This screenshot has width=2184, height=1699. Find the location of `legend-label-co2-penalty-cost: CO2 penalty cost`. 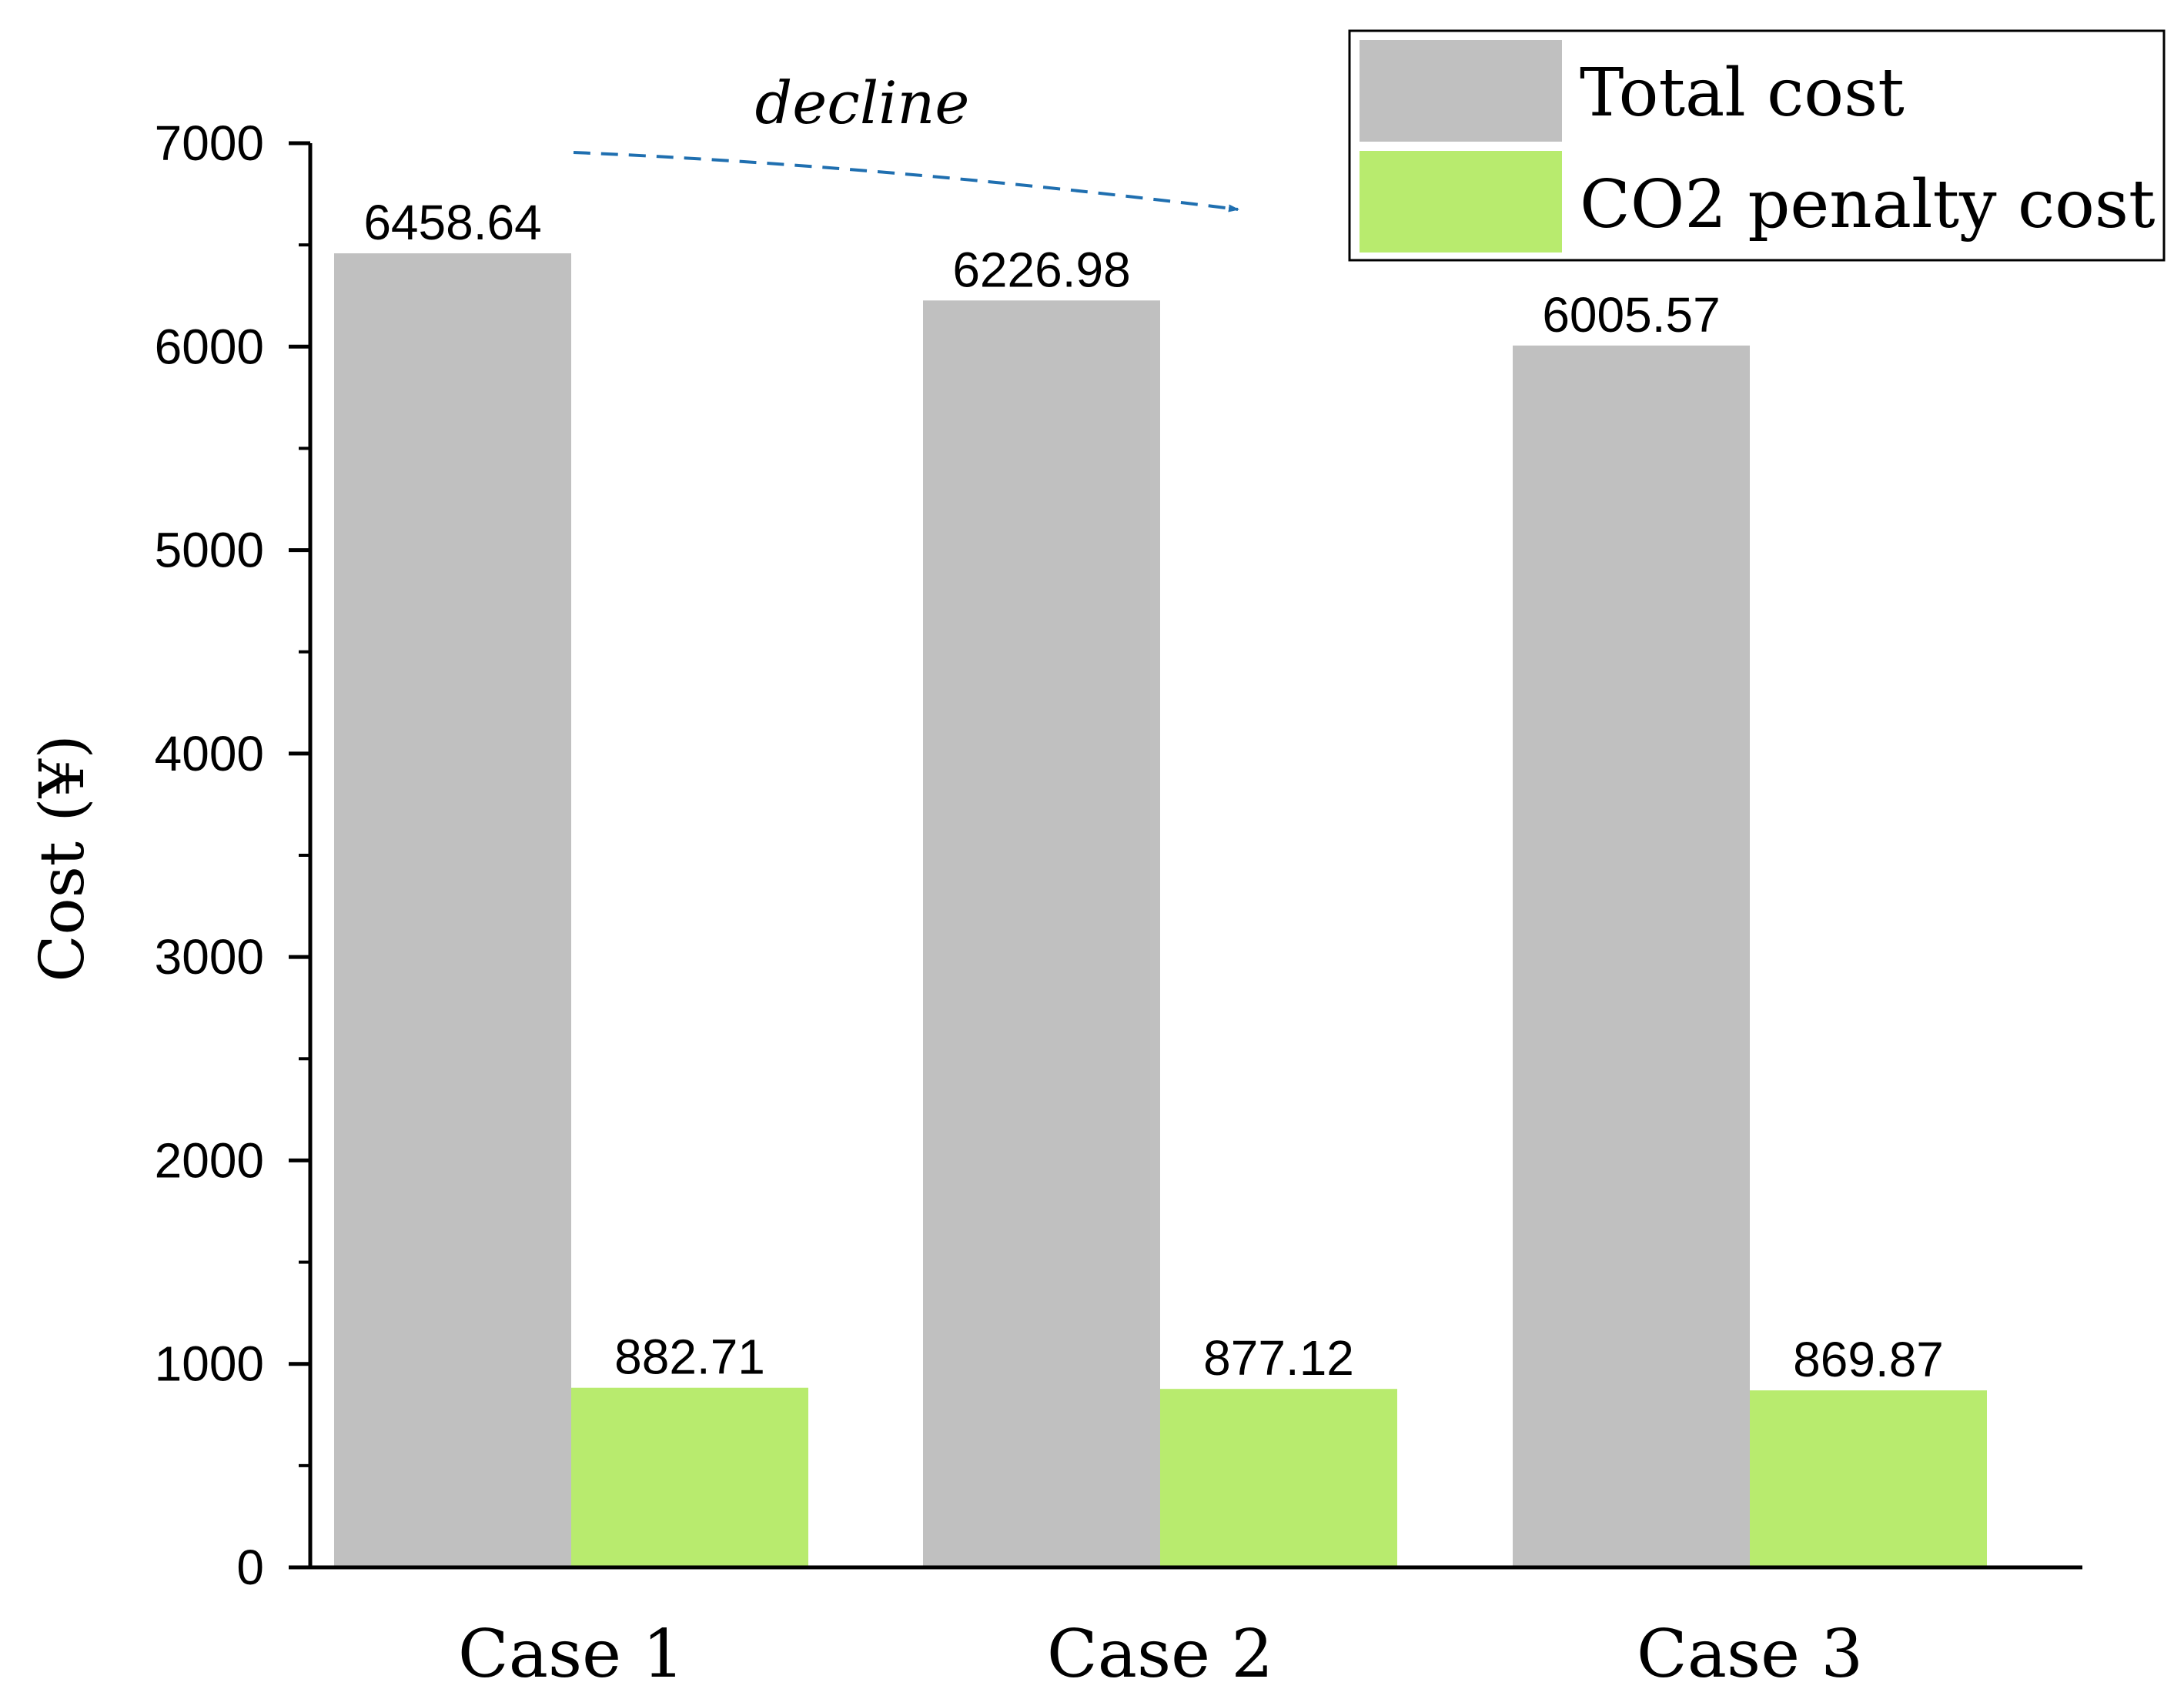

legend-label-co2-penalty-cost: CO2 penalty cost is located at coordinates (1868, 204).